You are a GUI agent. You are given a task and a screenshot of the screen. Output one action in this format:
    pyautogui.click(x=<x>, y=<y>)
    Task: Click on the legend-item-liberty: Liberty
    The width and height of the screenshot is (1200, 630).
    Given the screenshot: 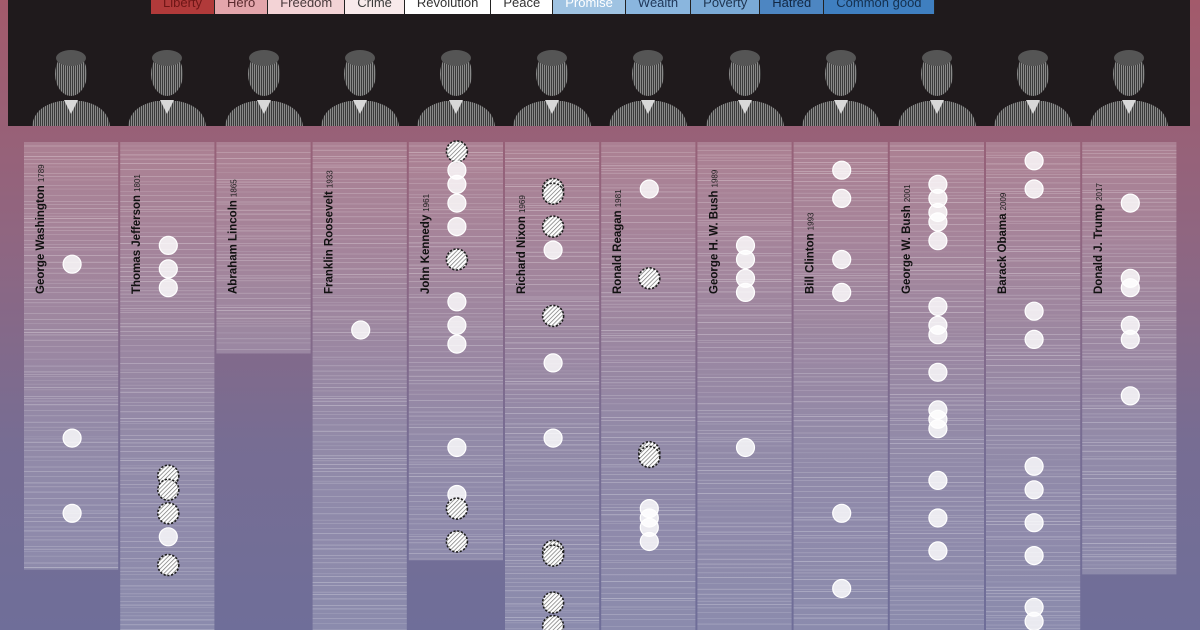 What is the action you would take?
    pyautogui.click(x=183, y=7)
    